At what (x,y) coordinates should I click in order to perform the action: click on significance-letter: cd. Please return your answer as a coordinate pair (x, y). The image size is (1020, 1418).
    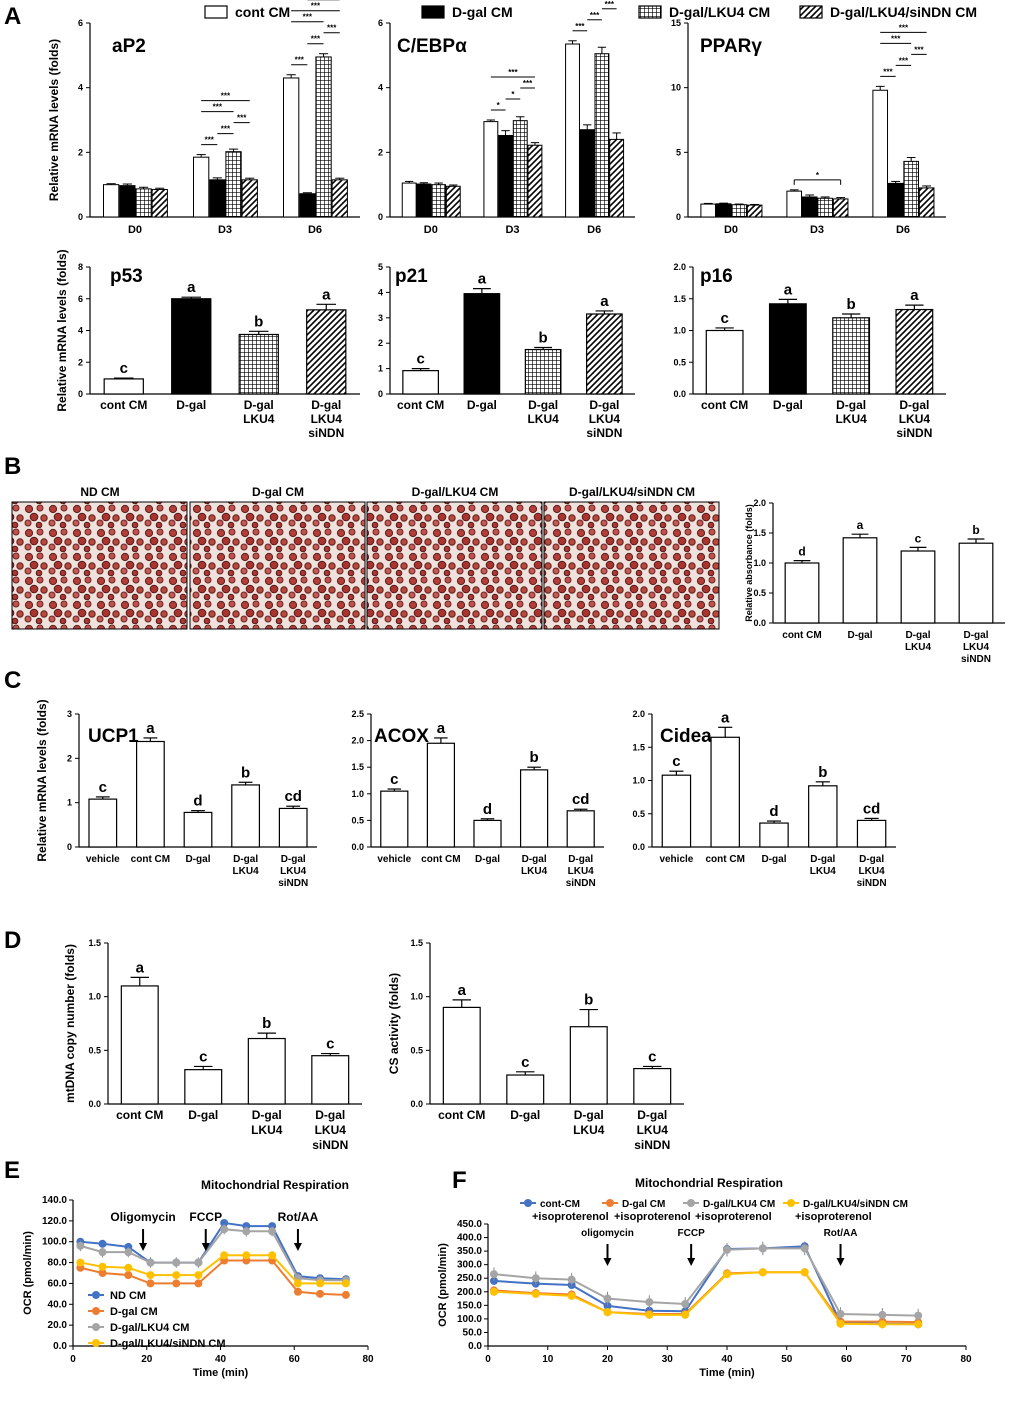
    Looking at the image, I should click on (293, 796).